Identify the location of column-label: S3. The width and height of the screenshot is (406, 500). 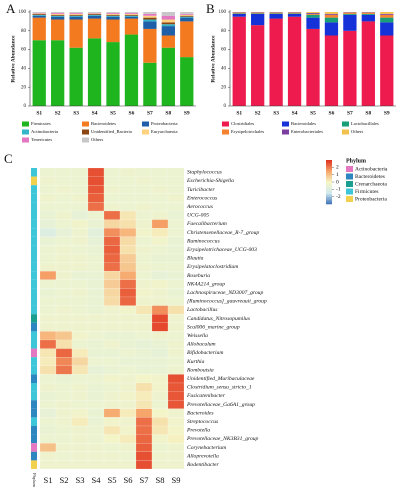
(80, 480).